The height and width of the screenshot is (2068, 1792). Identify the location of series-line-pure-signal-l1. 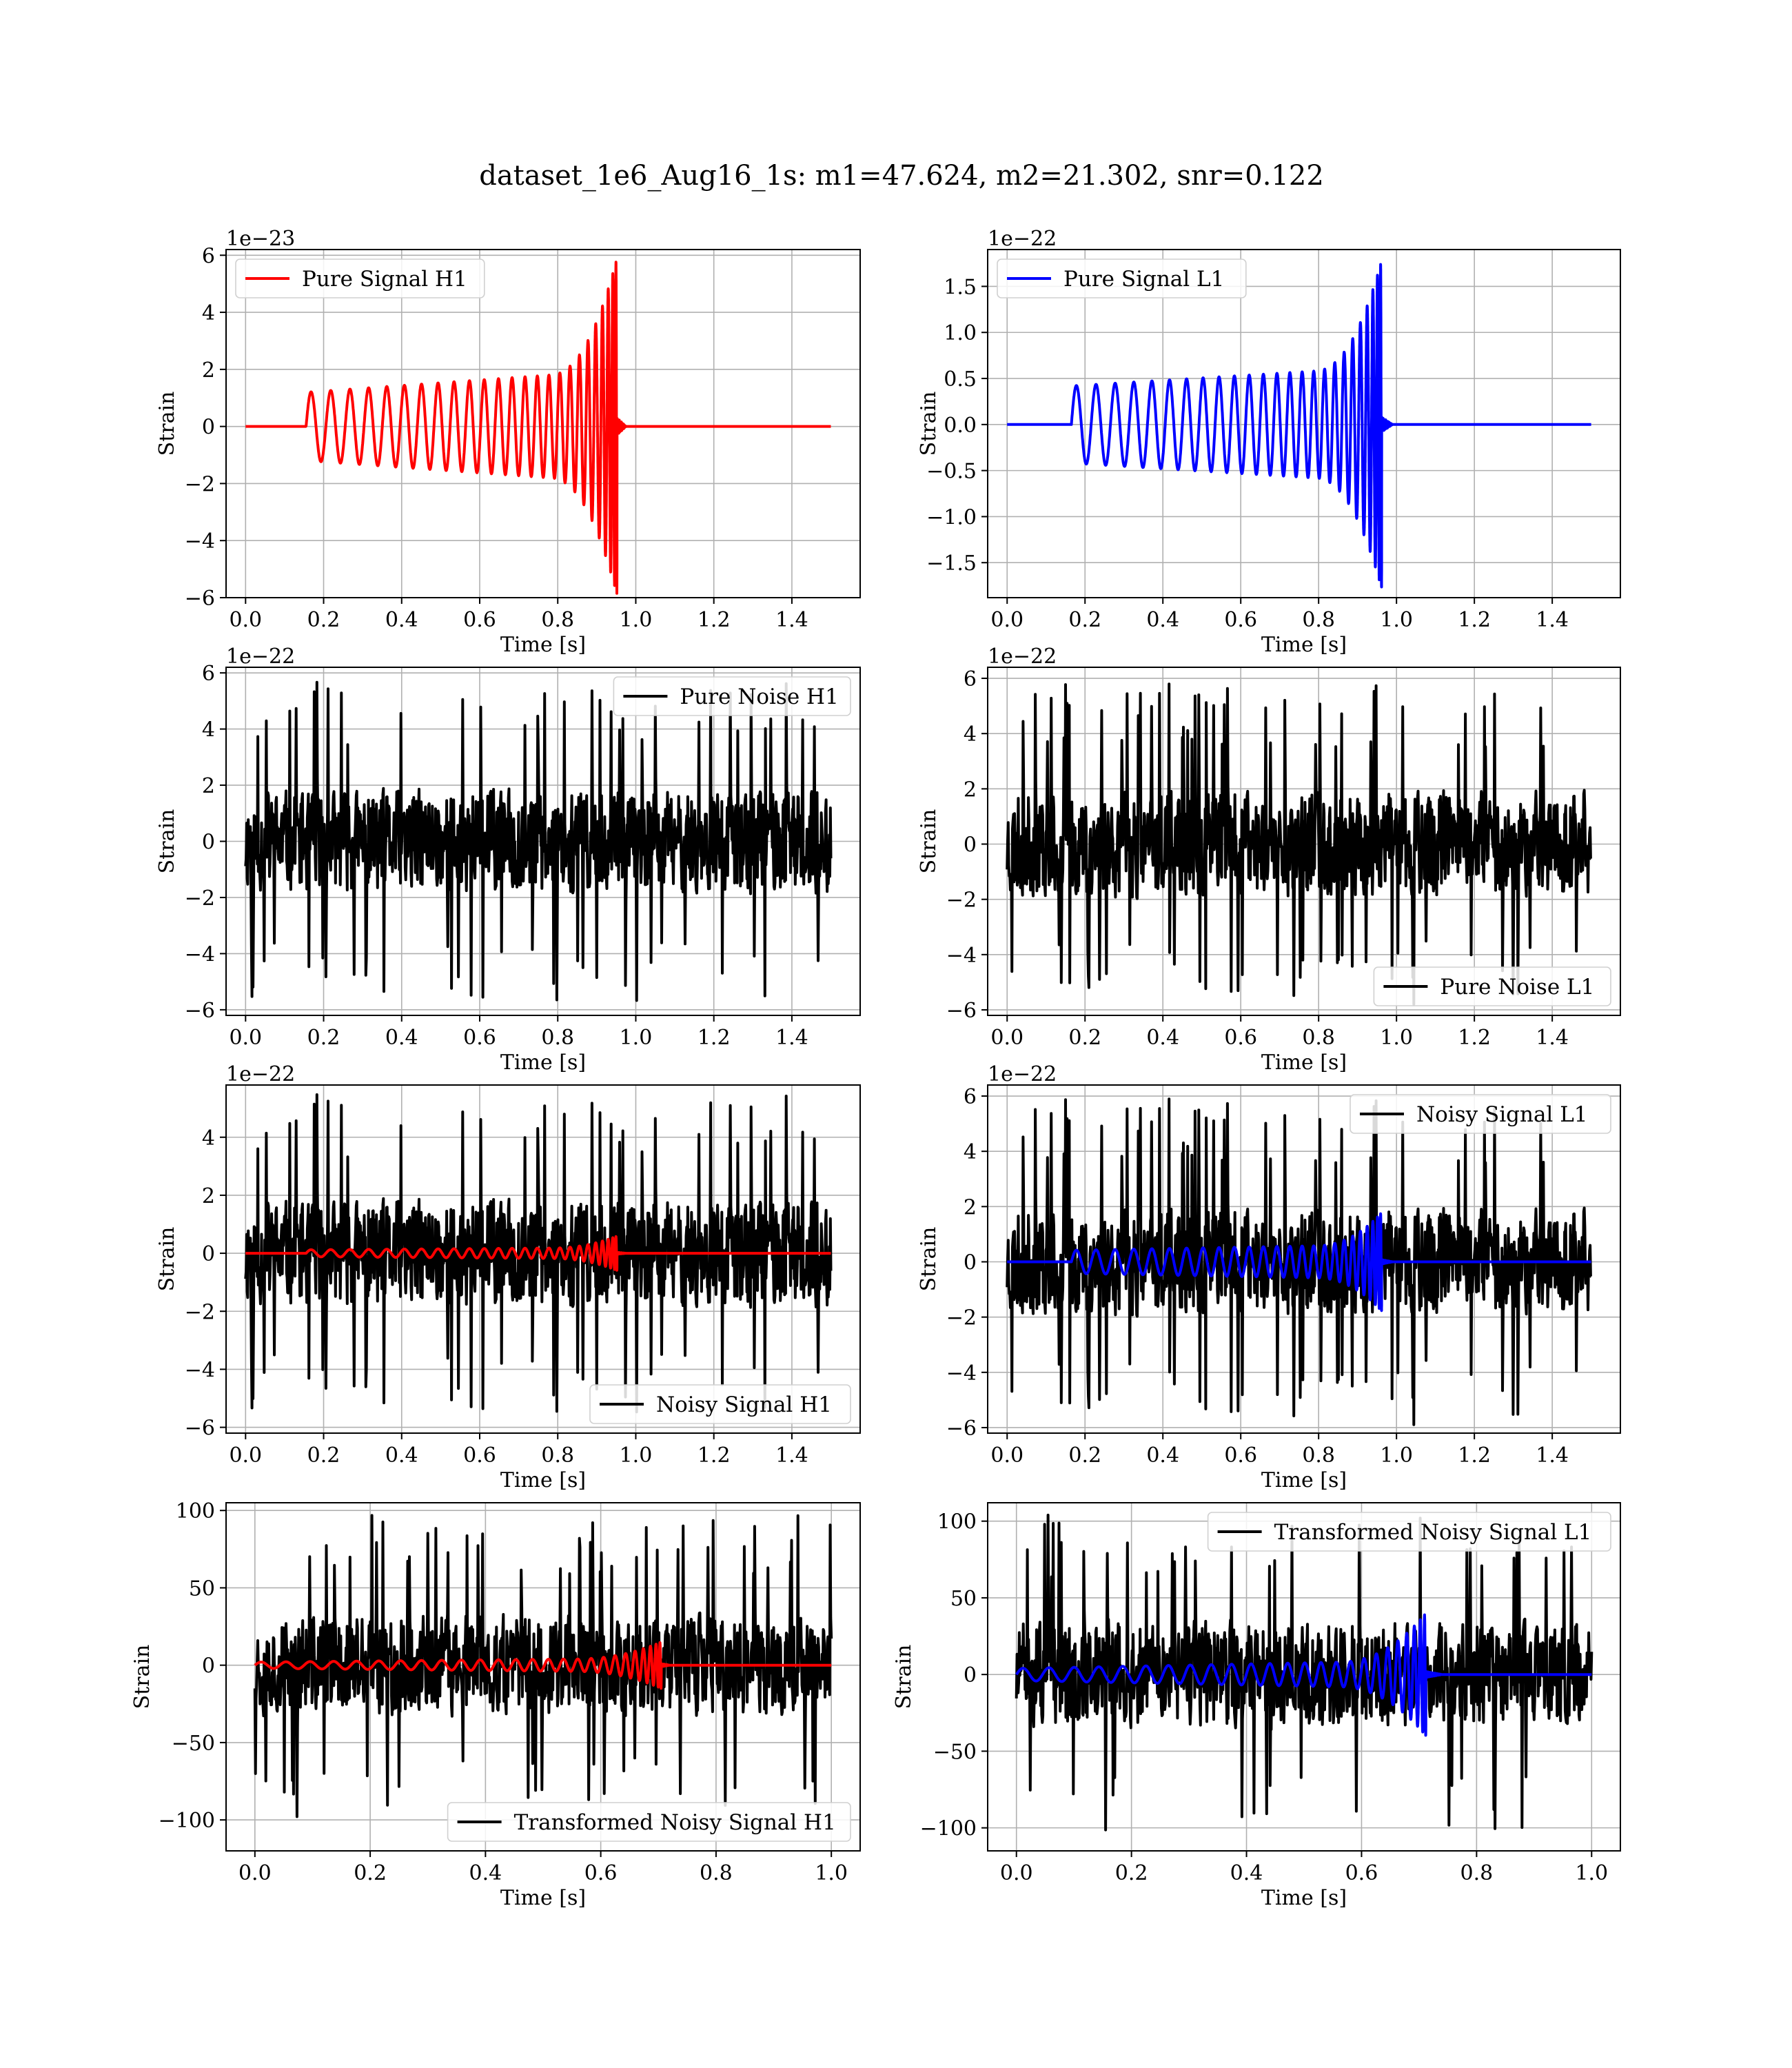
(1299, 426).